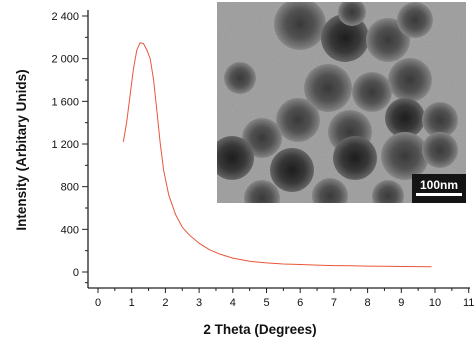  Describe the element at coordinates (266, 303) in the screenshot. I see `x-tick-label: 5` at that location.